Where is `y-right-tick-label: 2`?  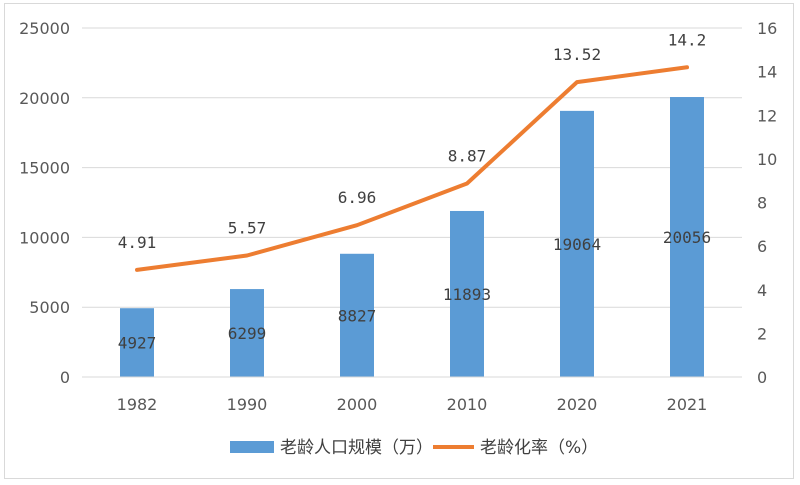 y-right-tick-label: 2 is located at coordinates (762, 333).